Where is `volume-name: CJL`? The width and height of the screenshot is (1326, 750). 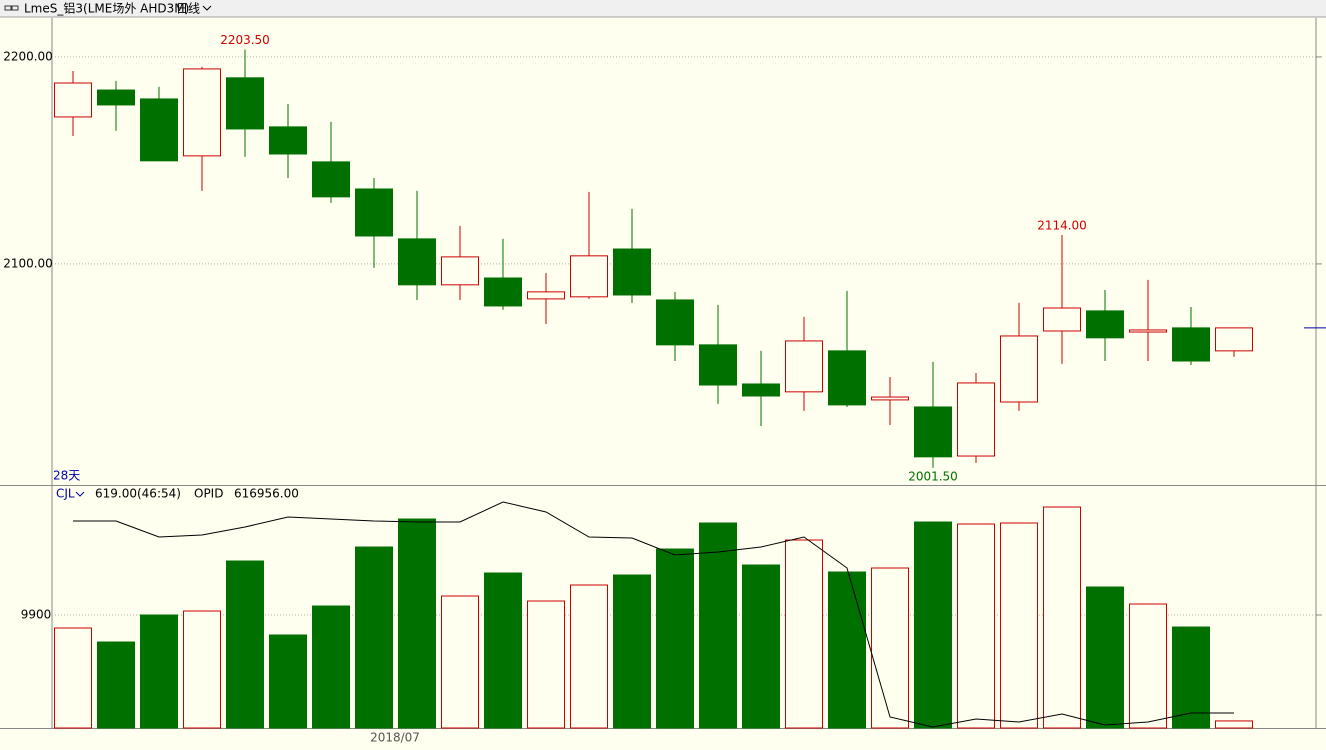
volume-name: CJL is located at coordinates (65, 494).